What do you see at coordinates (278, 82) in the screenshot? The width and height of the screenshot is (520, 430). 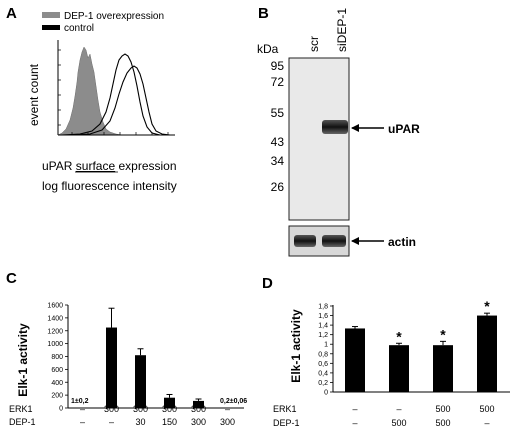 I see `marker-72: 72` at bounding box center [278, 82].